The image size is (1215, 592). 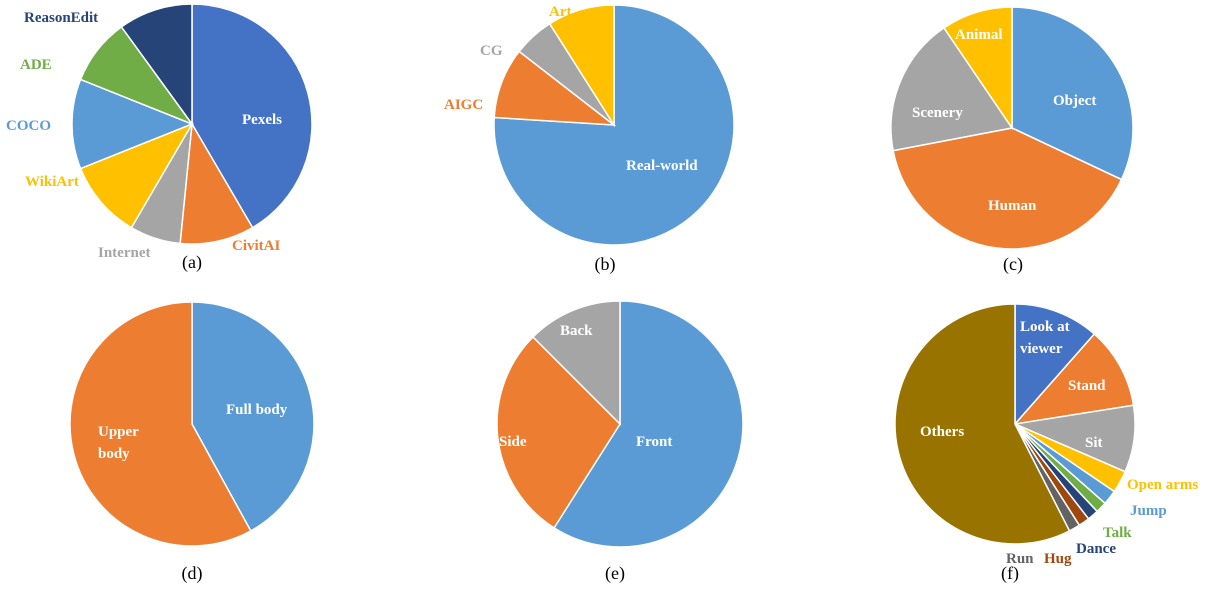 What do you see at coordinates (1010, 573) in the screenshot?
I see `chart-caption: (f)` at bounding box center [1010, 573].